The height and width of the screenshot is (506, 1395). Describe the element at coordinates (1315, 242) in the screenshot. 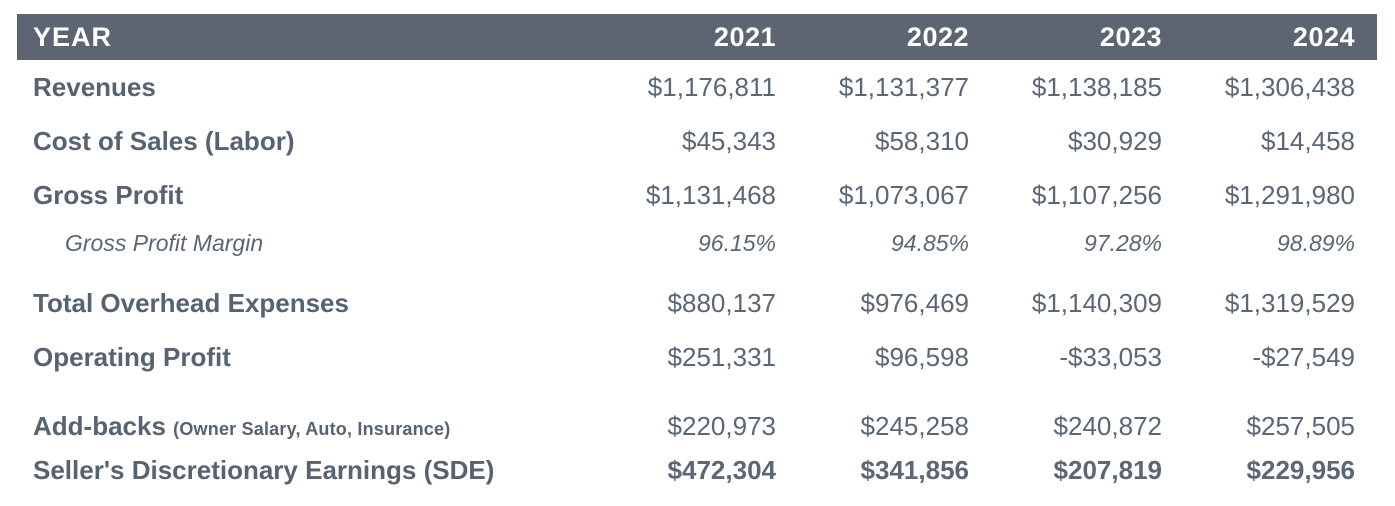

I see `gross-profit-margin-2024: 98.89%` at that location.